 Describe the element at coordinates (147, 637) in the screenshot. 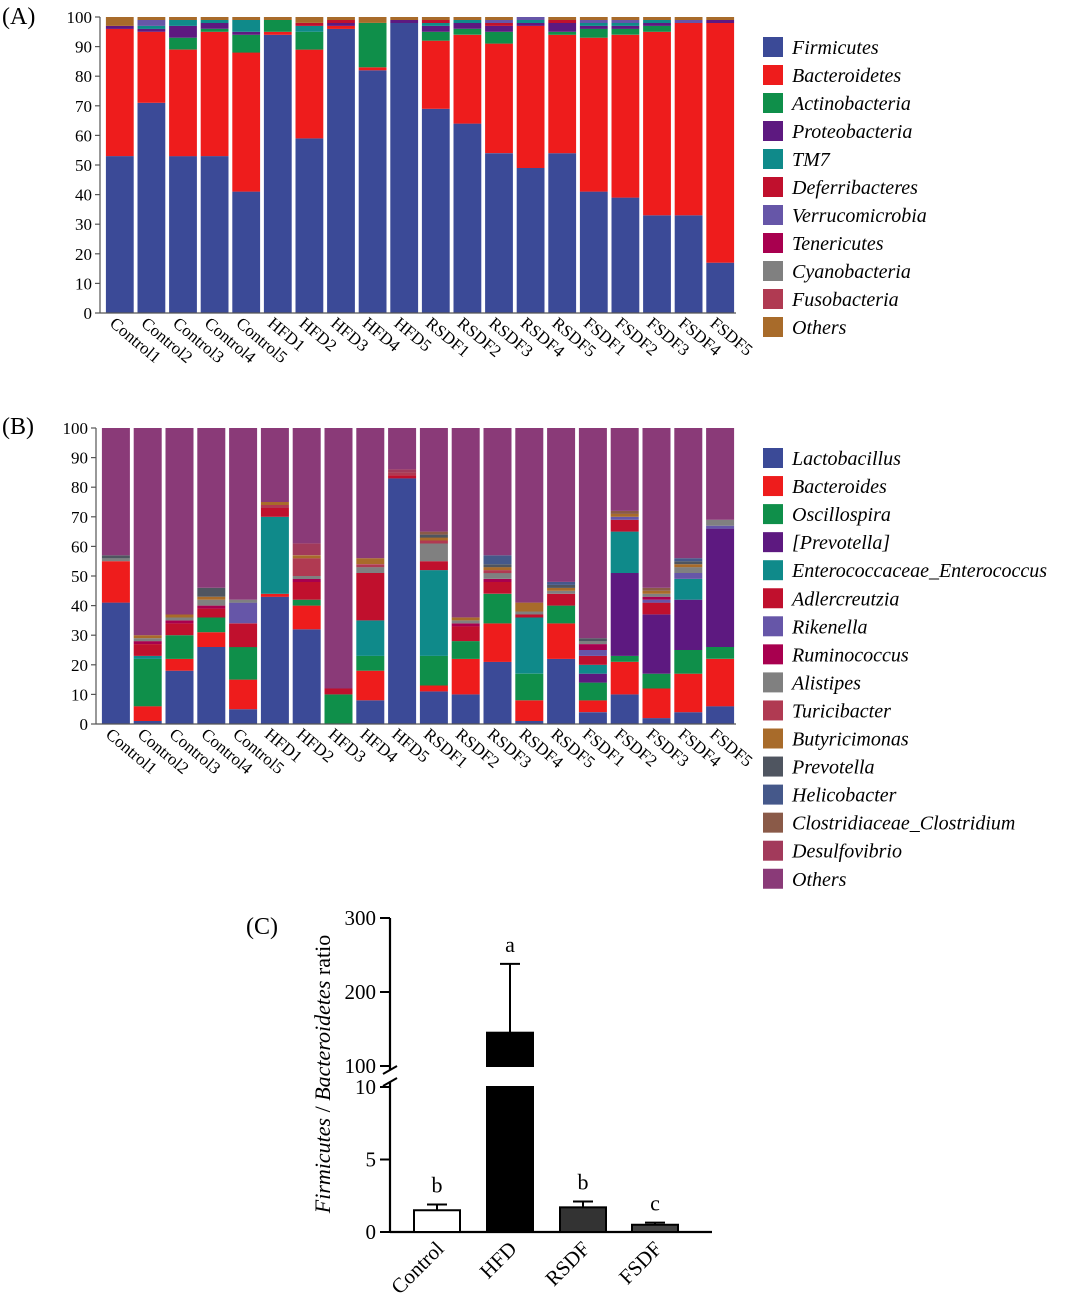

I see `b-bar-Control2-Butyricimonas` at that location.